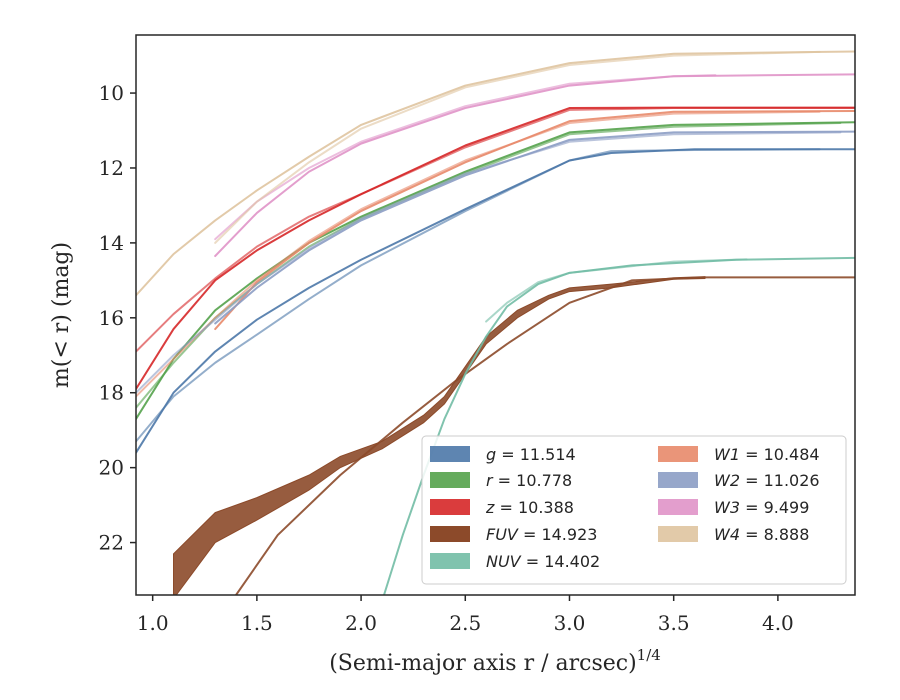 Image resolution: width=900 pixels, height=700 pixels. What do you see at coordinates (541, 534) in the screenshot?
I see `legend-label-fuv: FUV = 14.923` at bounding box center [541, 534].